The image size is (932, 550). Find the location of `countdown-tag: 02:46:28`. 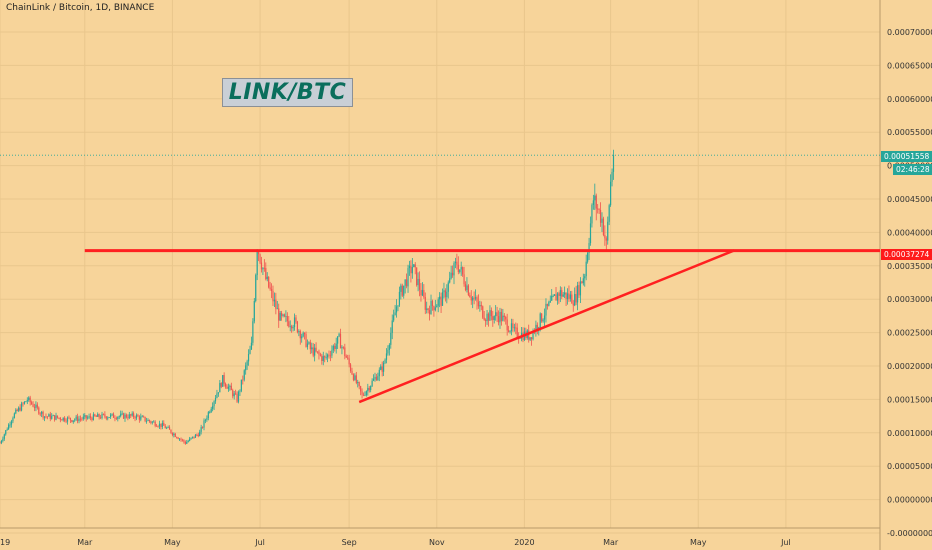

countdown-tag: 02:46:28 is located at coordinates (912, 169).